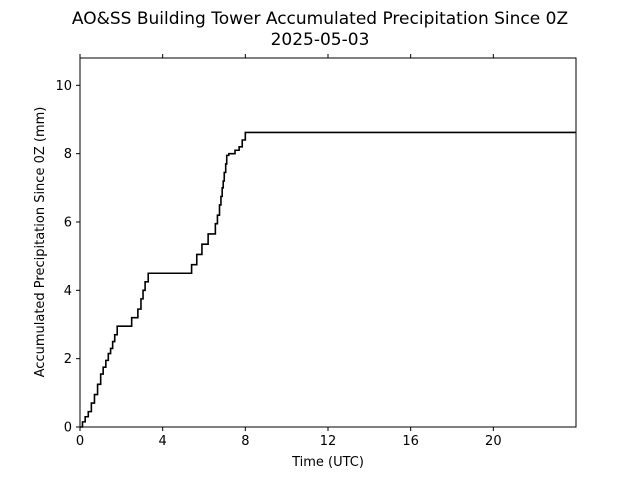  I want to click on x-tick-label: 12, so click(328, 441).